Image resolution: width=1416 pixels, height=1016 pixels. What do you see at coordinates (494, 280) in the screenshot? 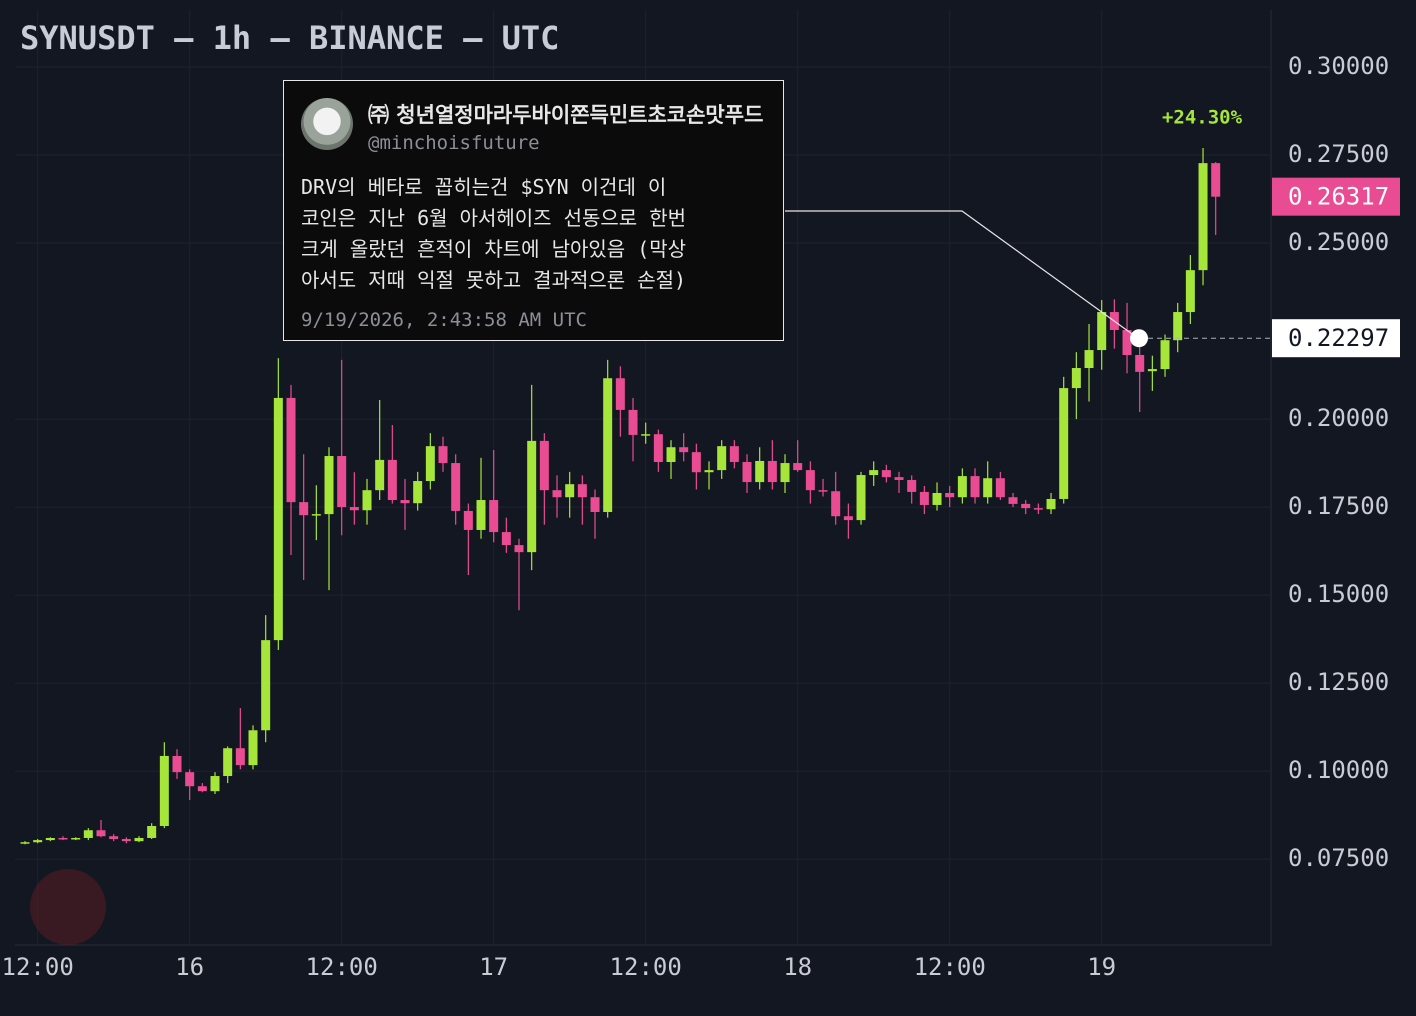
I see `tweet-line: 아서도 저때 익절 못하고 결과적으론 손절)` at bounding box center [494, 280].